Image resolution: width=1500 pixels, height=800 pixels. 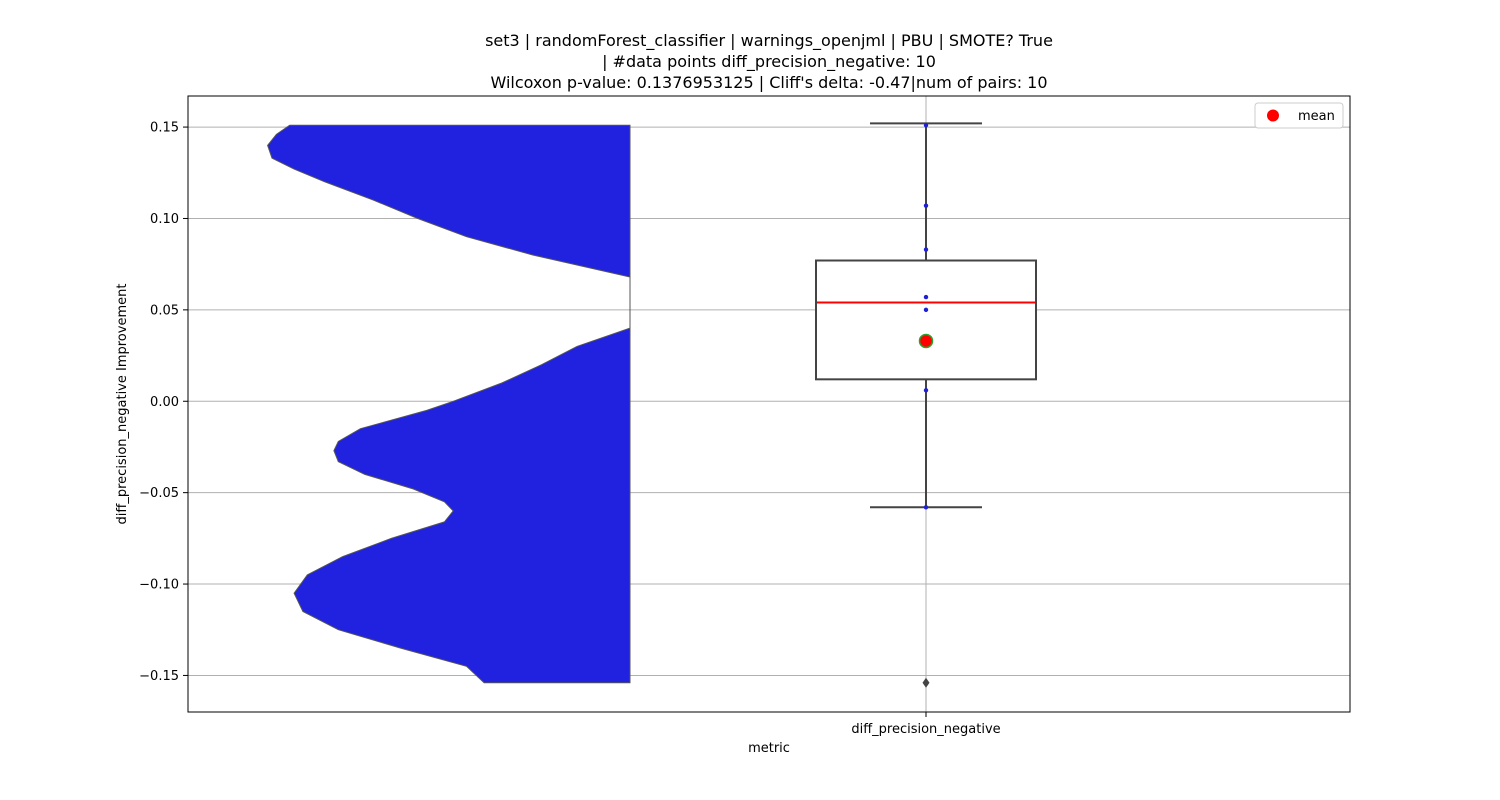 I want to click on y-tick-label: −0.05, so click(x=159, y=493).